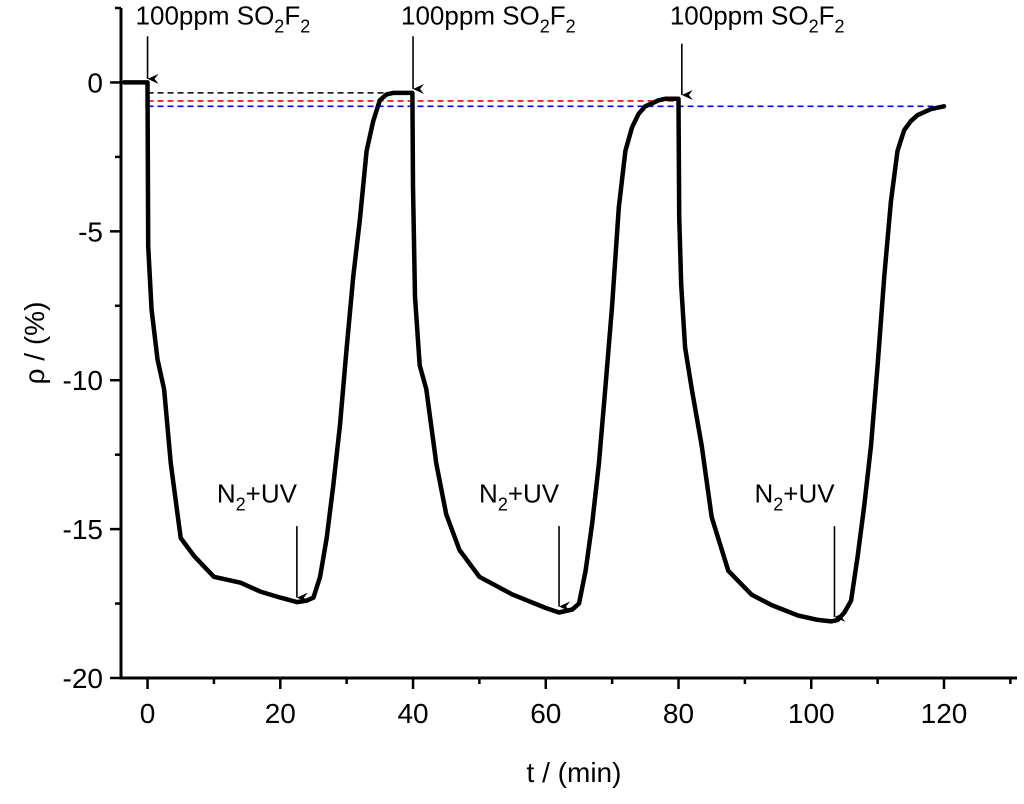 The width and height of the screenshot is (1024, 804). Describe the element at coordinates (811, 713) in the screenshot. I see `x-tick-label: 100` at that location.